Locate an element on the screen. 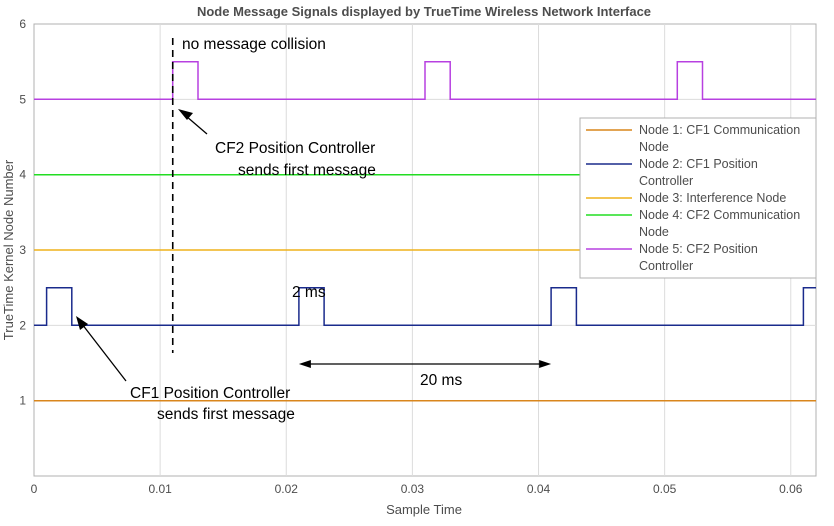 The width and height of the screenshot is (834, 526). legend-entry: Node 3: Interference Node is located at coordinates (712, 198).